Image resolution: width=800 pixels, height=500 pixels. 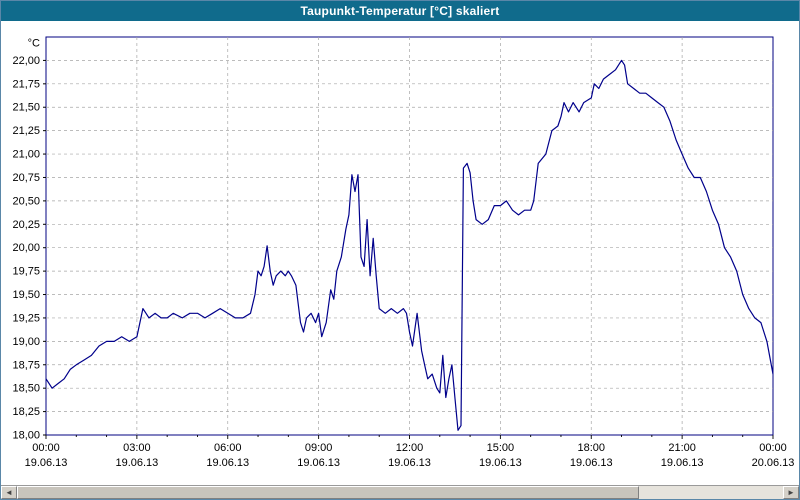 I want to click on y-tick-label: 21,50, so click(x=26, y=108).